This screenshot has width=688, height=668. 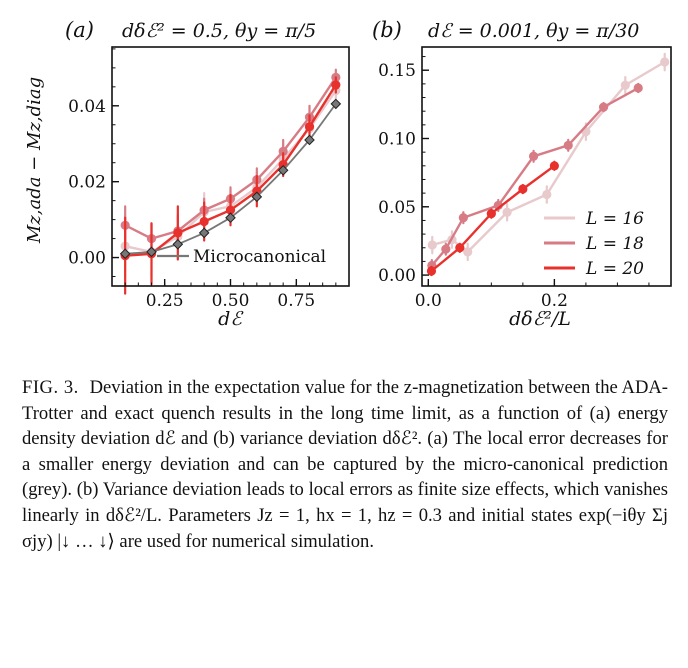 I want to click on y-tick-label: 0.05, so click(x=397, y=208).